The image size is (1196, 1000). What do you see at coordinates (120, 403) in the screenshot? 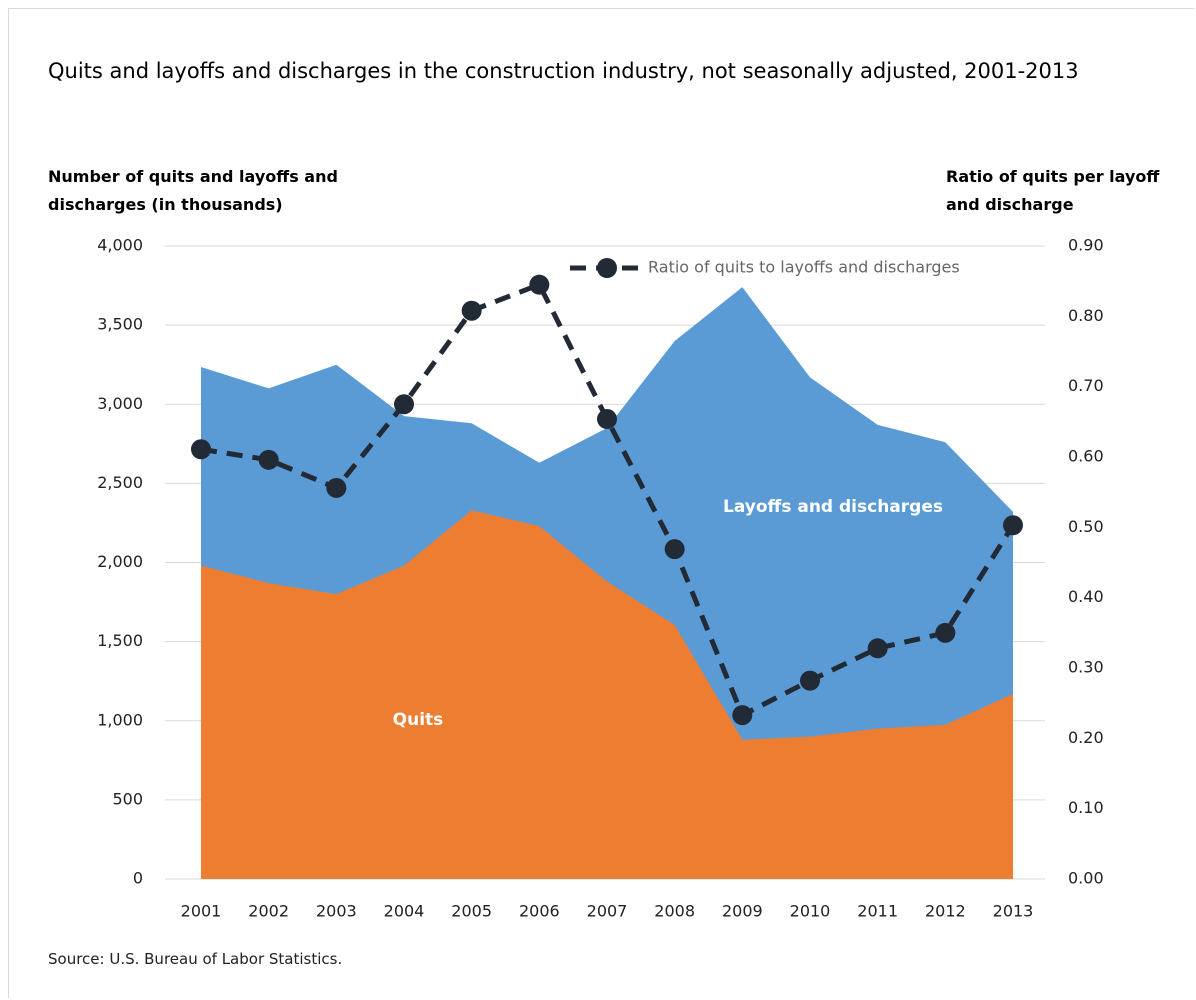
I see `y-tick-label: 3,000` at bounding box center [120, 403].